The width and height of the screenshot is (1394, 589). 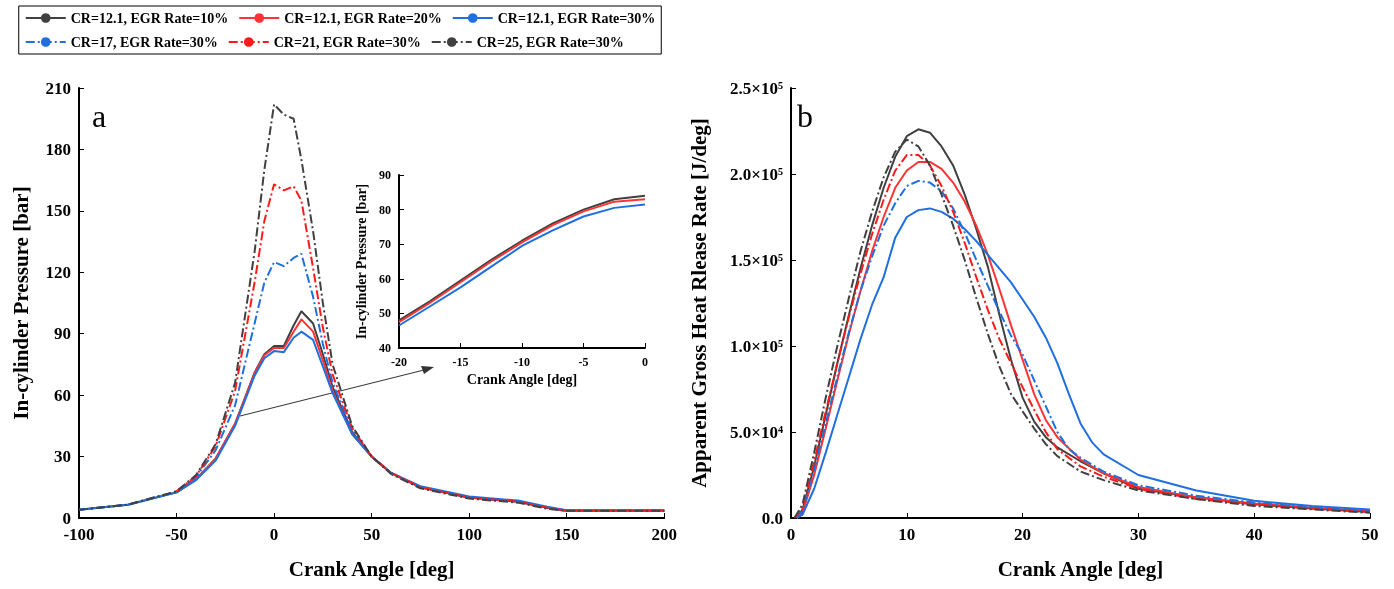 What do you see at coordinates (99, 116) in the screenshot?
I see `annotation: a` at bounding box center [99, 116].